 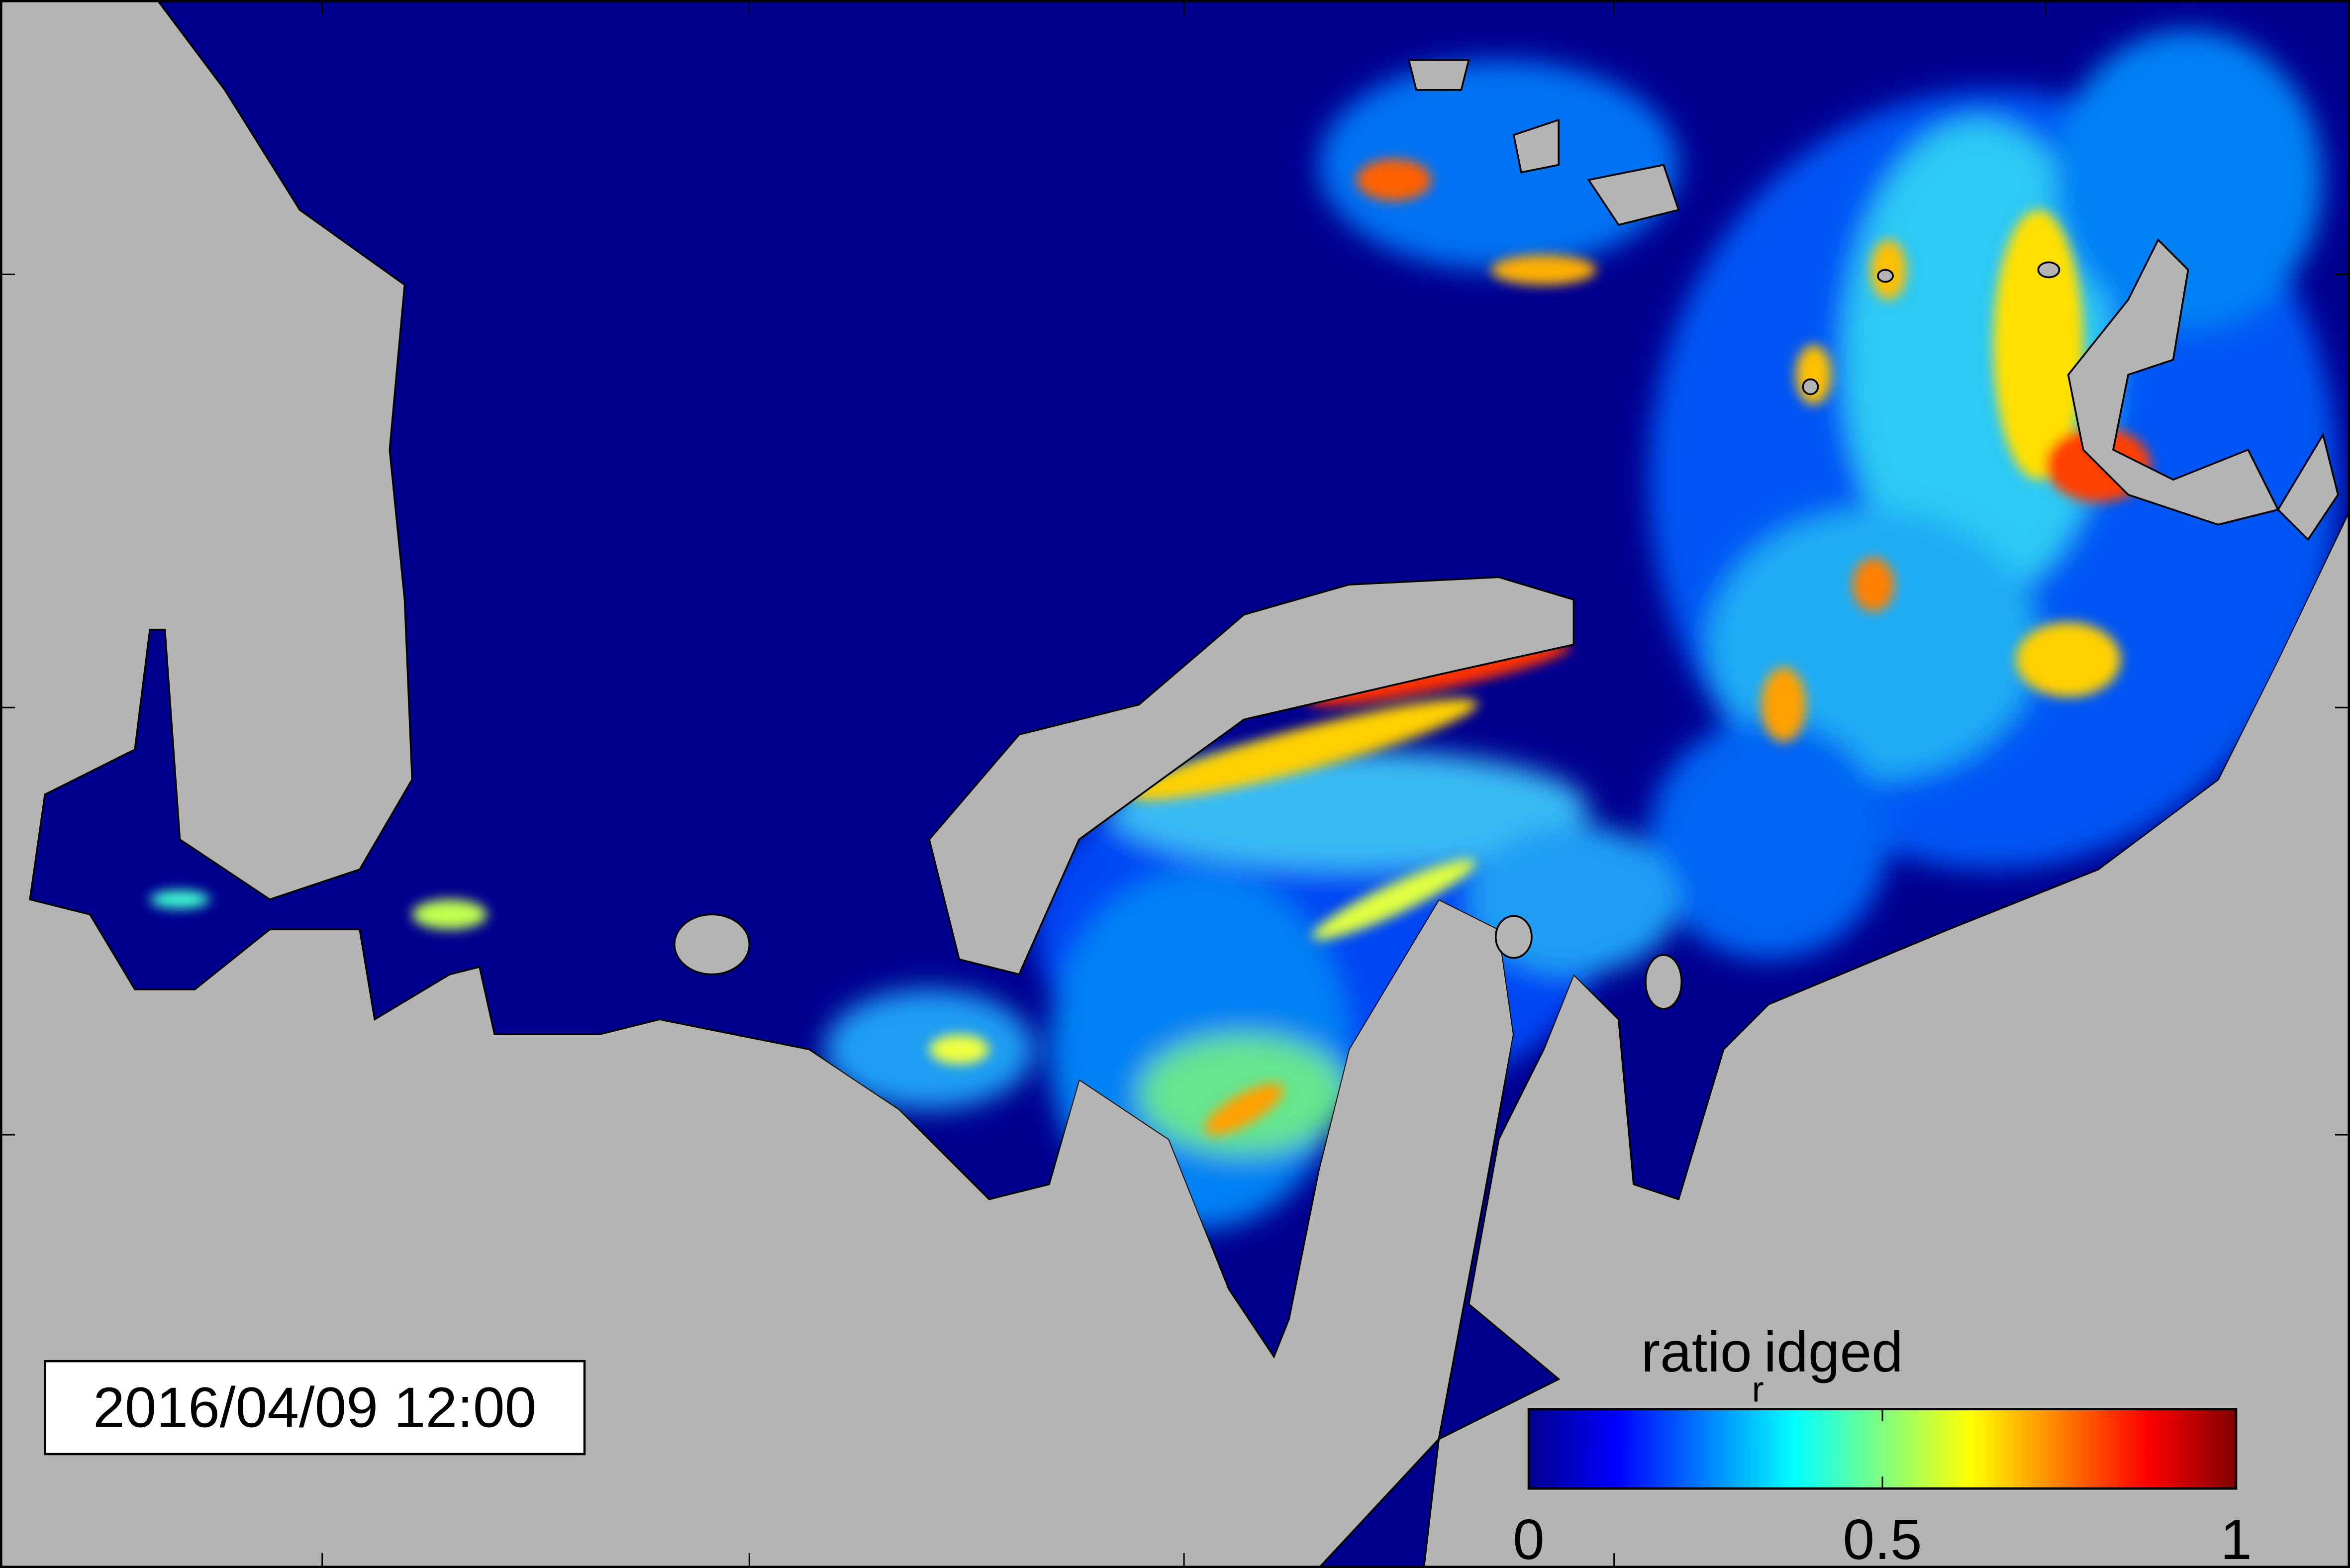 I want to click on colorbar-title: ratioridged, so click(x=1772, y=1364).